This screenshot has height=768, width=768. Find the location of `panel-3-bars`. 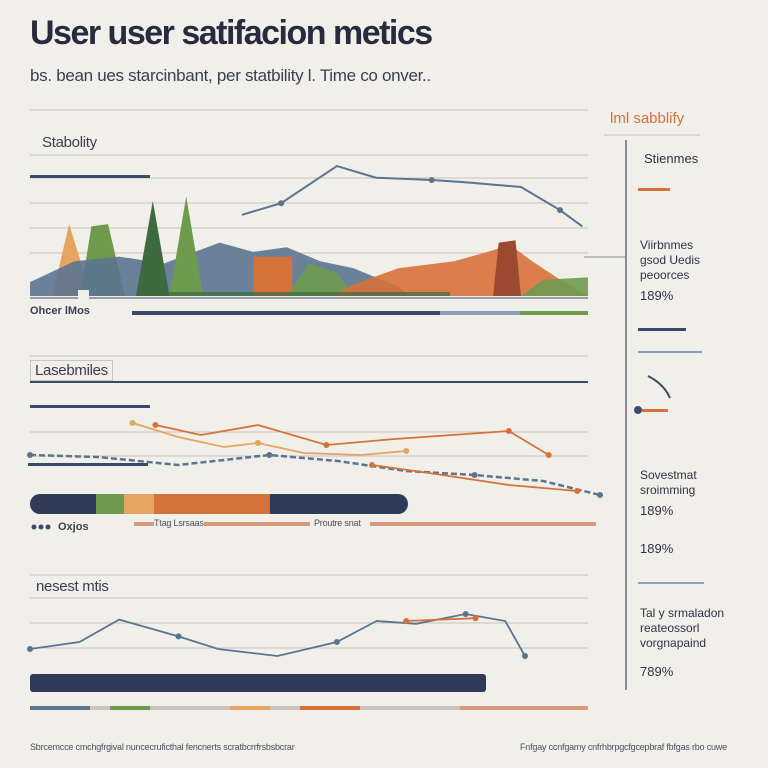

panel-3-bars is located at coordinates (309, 692).